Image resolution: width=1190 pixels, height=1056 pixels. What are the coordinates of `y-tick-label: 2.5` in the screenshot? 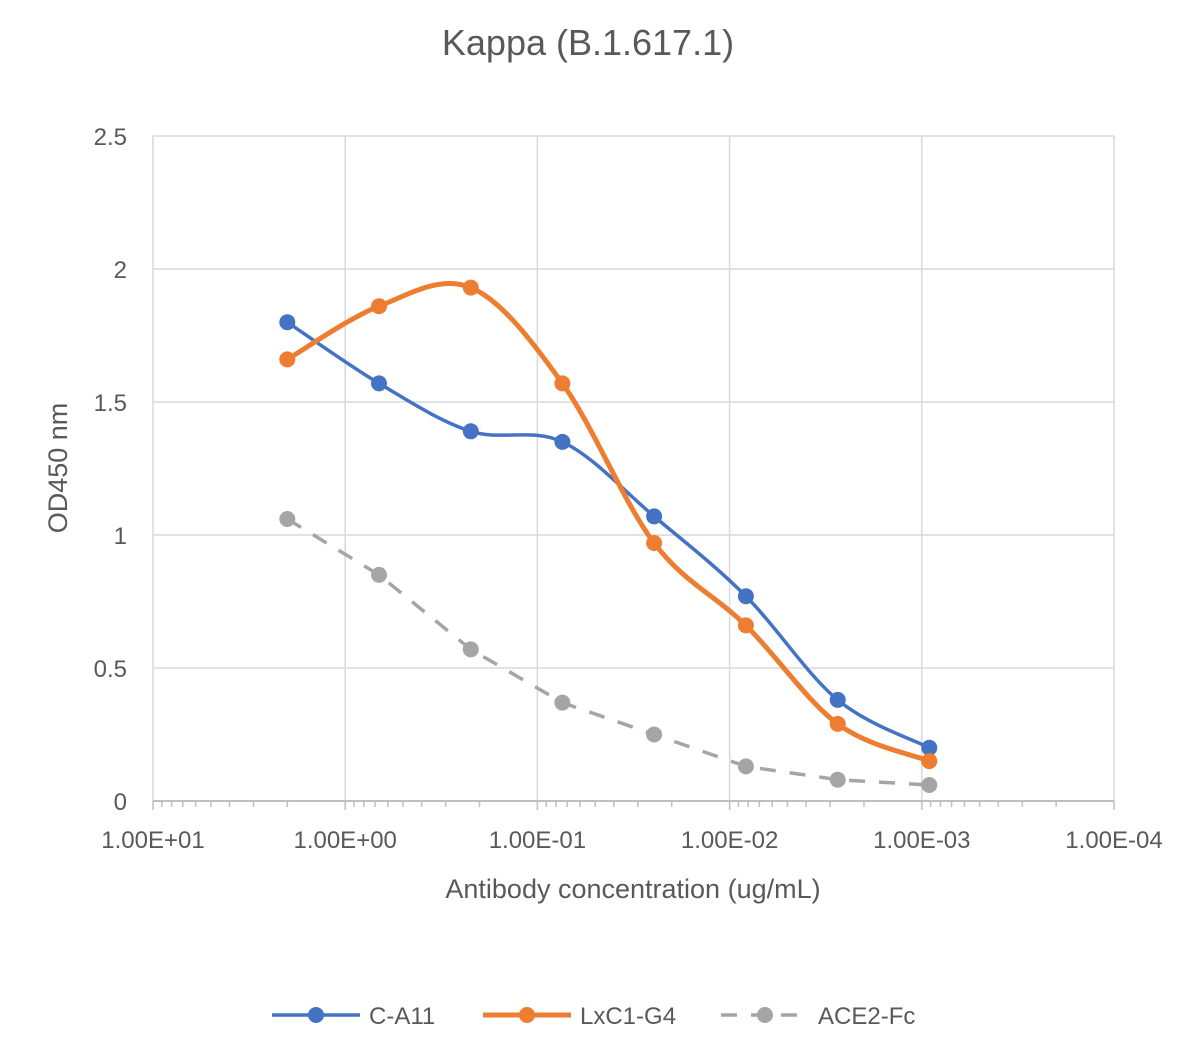 It's located at (110, 137).